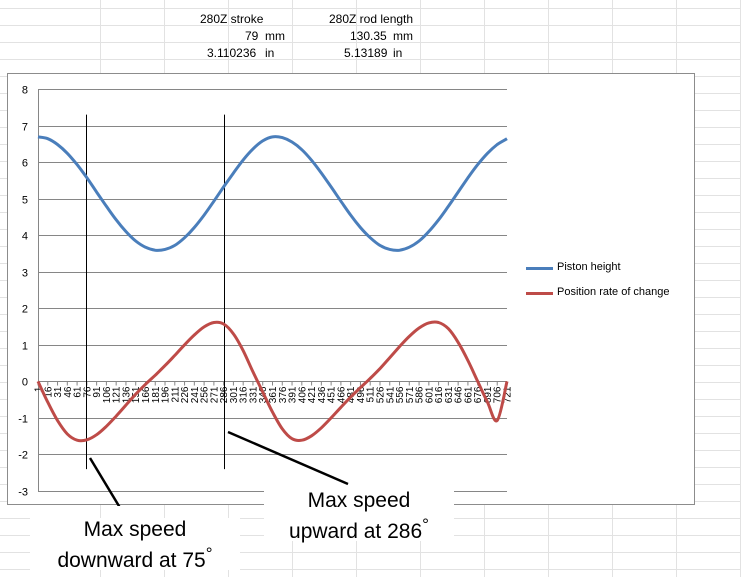 The height and width of the screenshot is (582, 741). What do you see at coordinates (380, 394) in the screenshot?
I see `x-tick-label: 526` at bounding box center [380, 394].